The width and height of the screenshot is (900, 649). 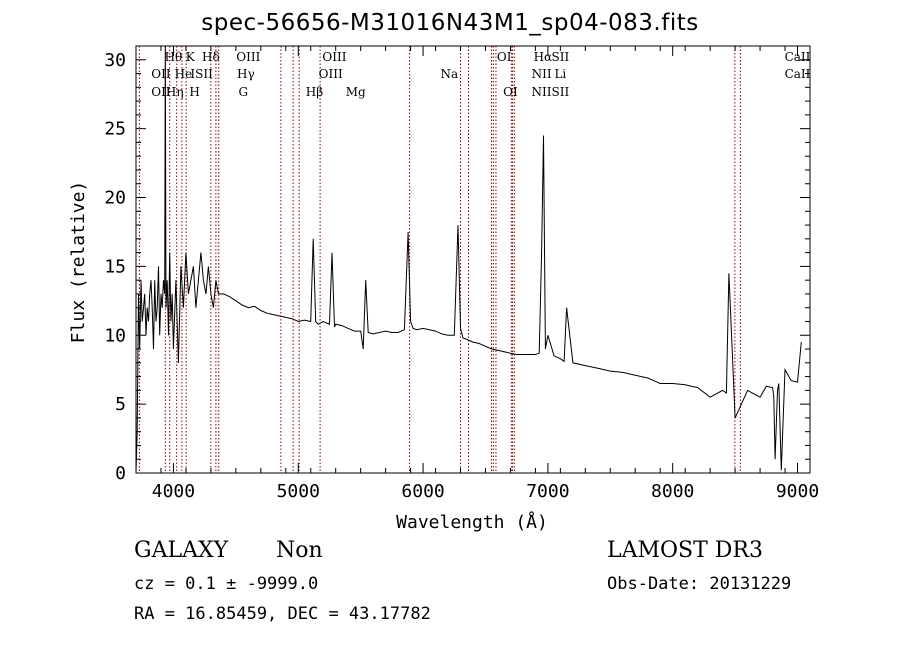 I want to click on y-tick-label-10: 10, so click(x=115, y=335).